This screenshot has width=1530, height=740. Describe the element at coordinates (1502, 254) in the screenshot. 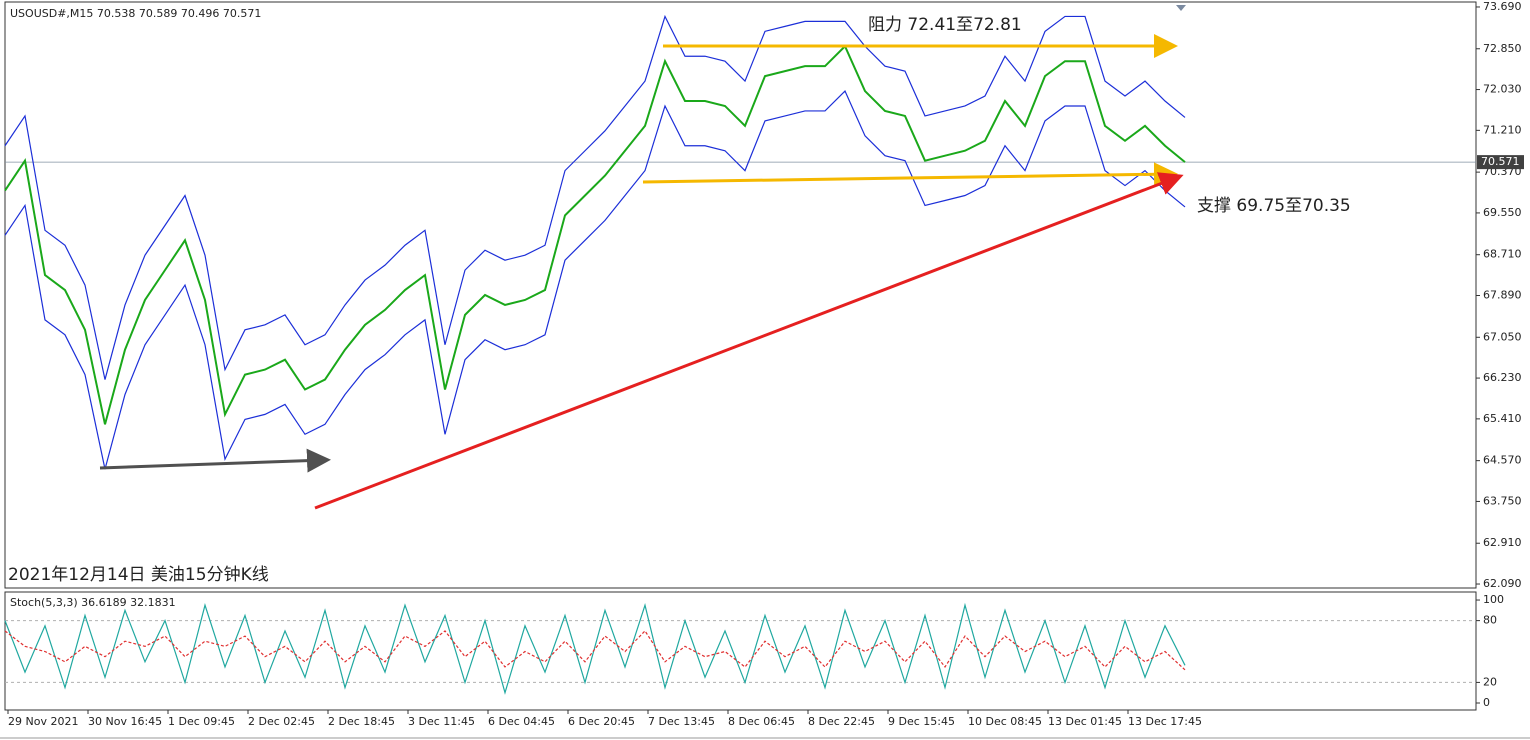

I see `y-tick-label: 68.710` at that location.